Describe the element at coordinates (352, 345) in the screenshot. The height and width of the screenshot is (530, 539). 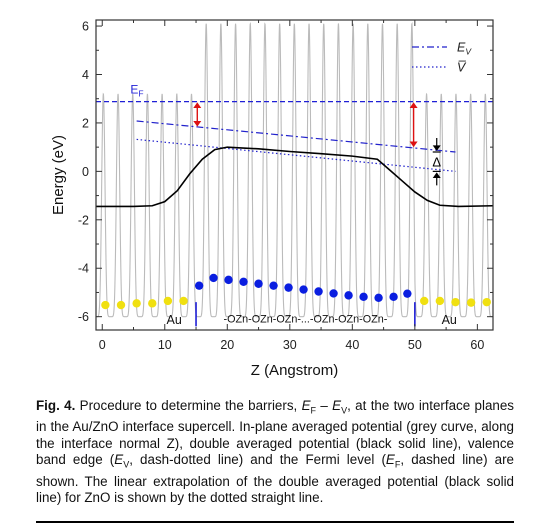
I see `x-tick-label: 40` at that location.